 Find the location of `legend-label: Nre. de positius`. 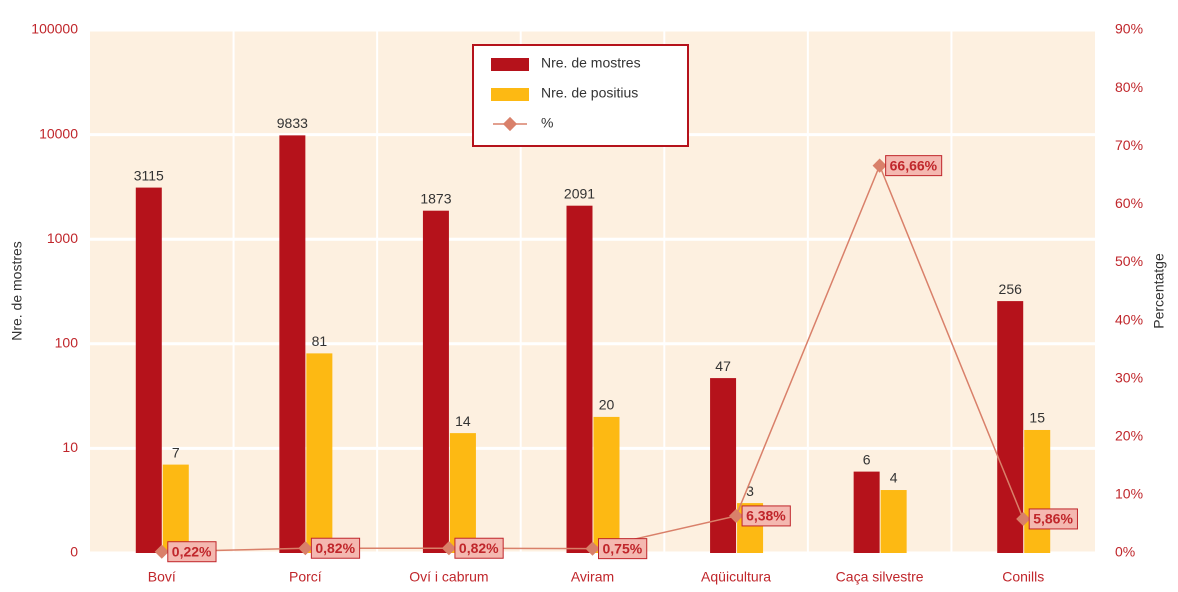

legend-label: Nre. de positius is located at coordinates (589, 93).